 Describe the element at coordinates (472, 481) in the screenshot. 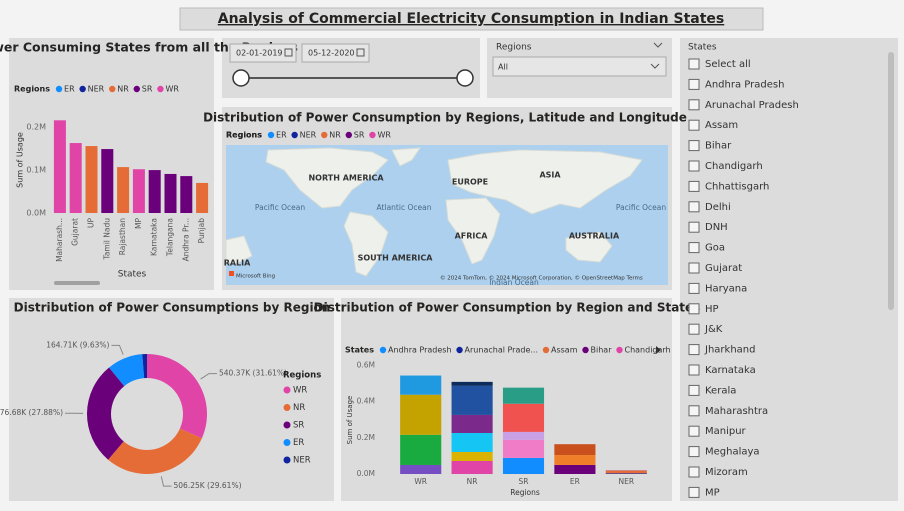

I see `x-tick-label: NR` at that location.